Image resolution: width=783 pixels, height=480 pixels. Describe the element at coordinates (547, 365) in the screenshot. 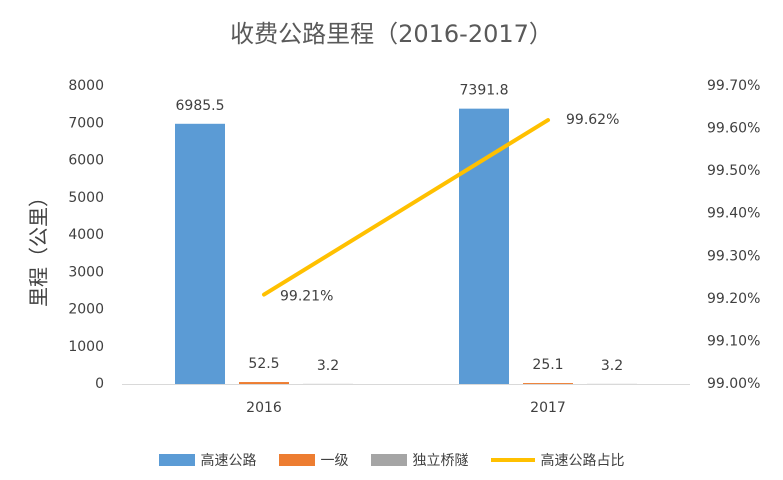

I see `bar-data-label: 25.1` at that location.